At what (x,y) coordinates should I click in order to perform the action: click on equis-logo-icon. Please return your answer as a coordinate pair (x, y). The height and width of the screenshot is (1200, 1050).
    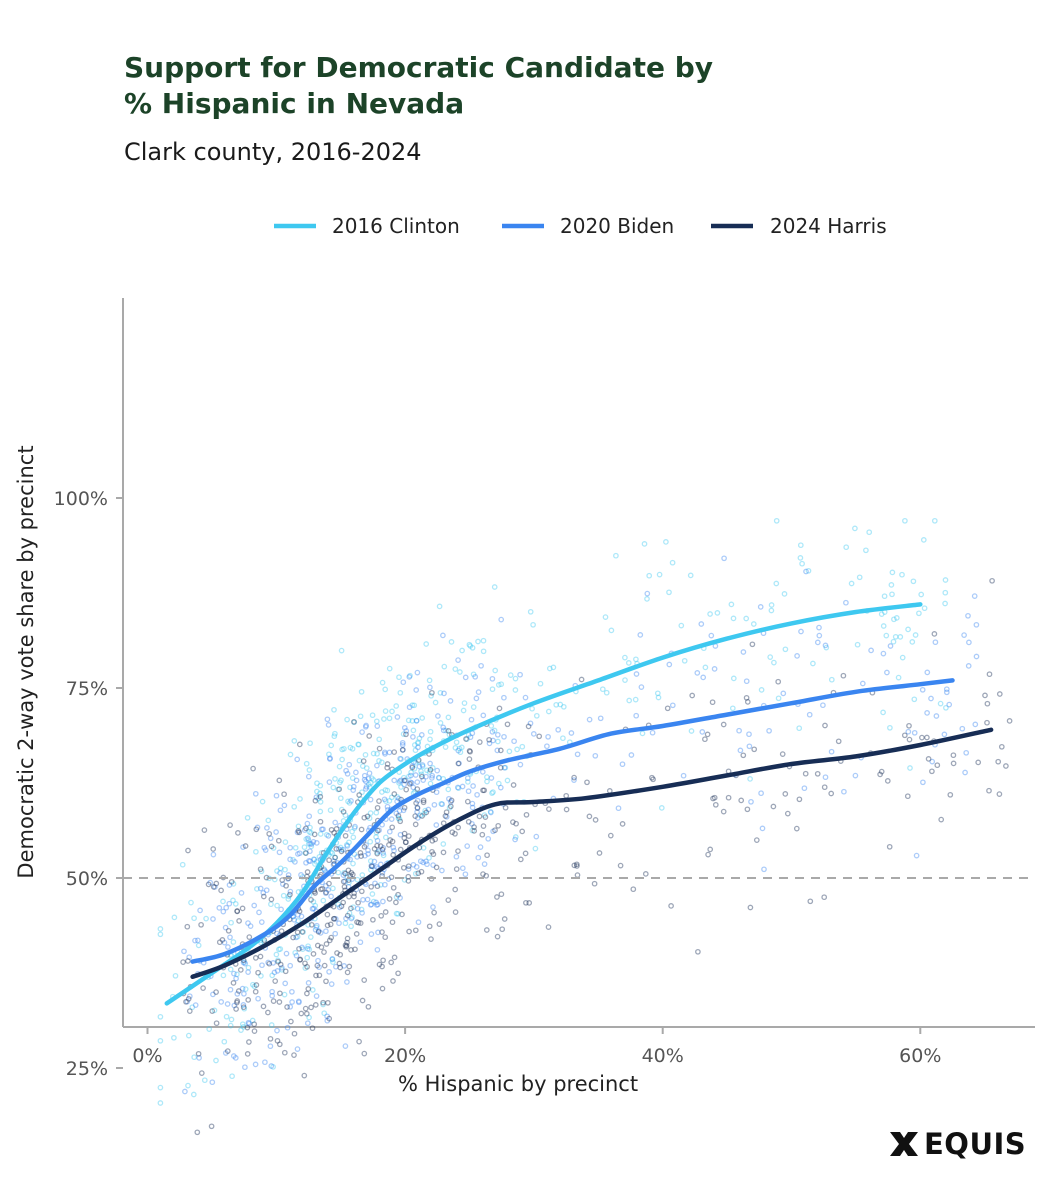
    Looking at the image, I should click on (904, 1144).